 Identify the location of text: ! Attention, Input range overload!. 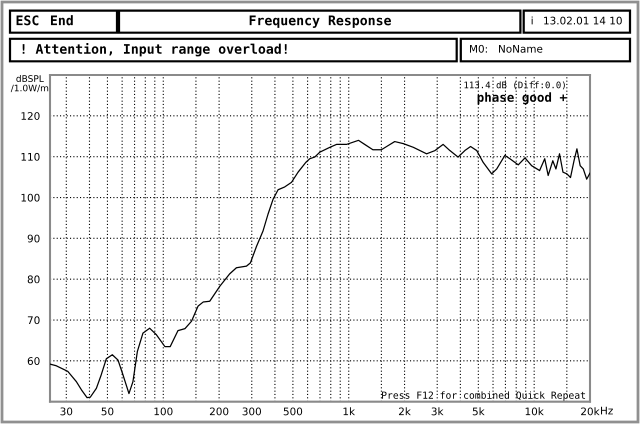
(154, 49).